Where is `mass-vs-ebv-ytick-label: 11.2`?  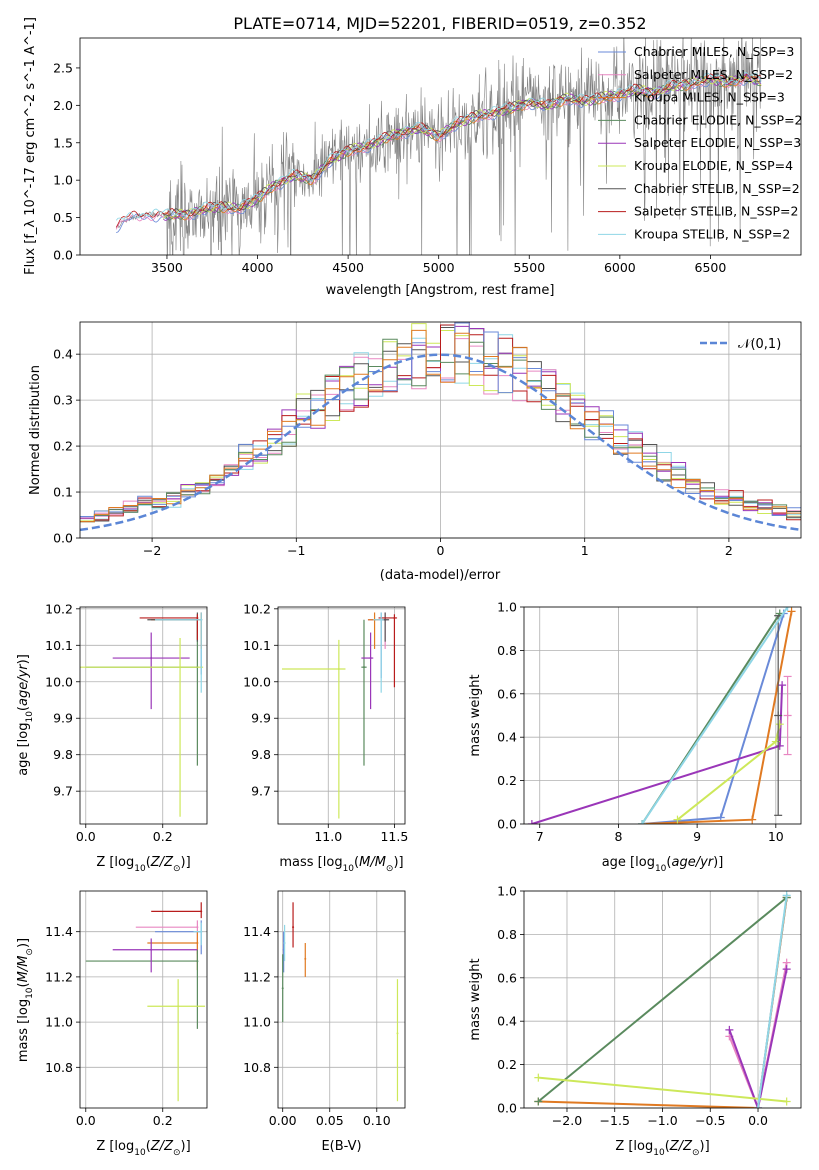 mass-vs-ebv-ytick-label: 11.2 is located at coordinates (257, 976).